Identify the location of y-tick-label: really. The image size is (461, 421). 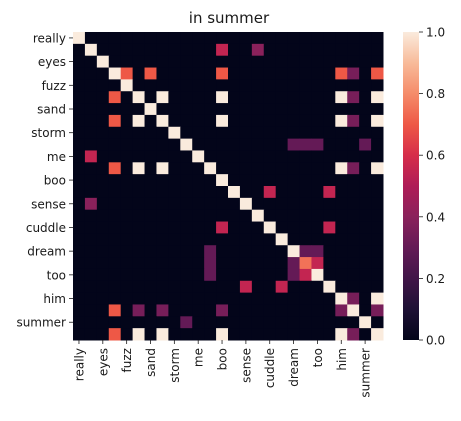
(49, 38).